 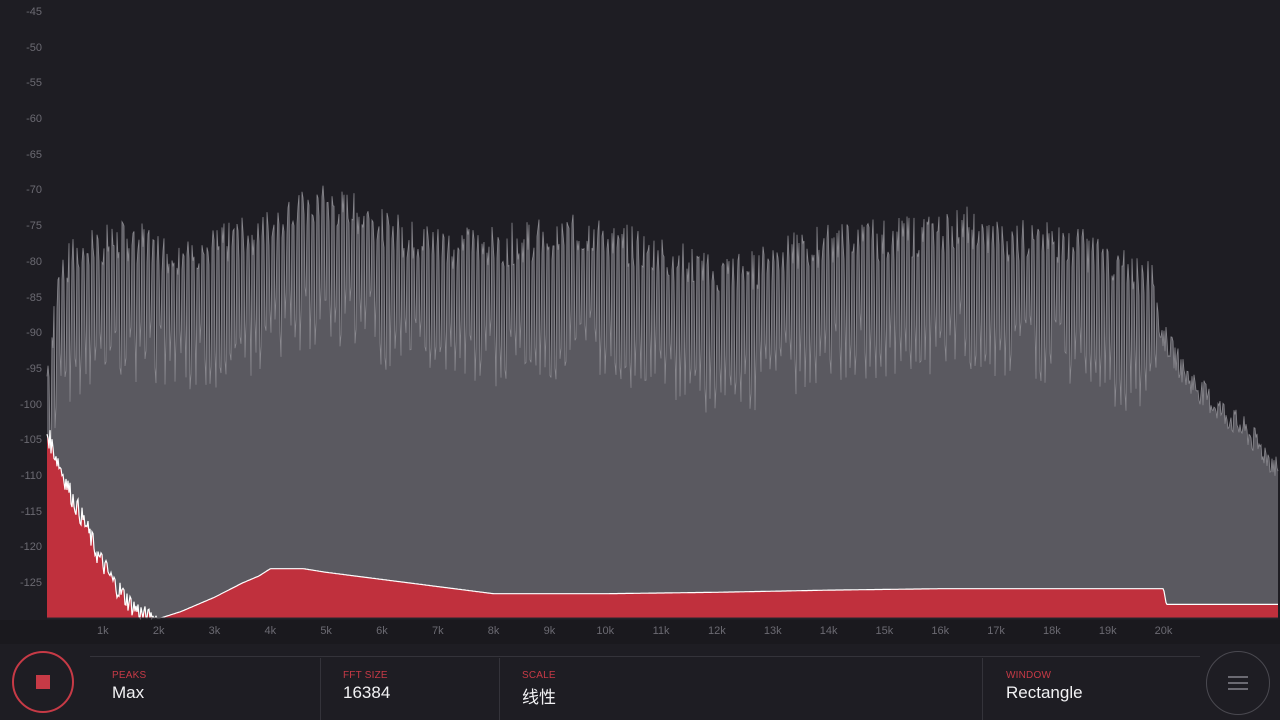 I want to click on y-tick-label: -115, so click(x=31, y=511).